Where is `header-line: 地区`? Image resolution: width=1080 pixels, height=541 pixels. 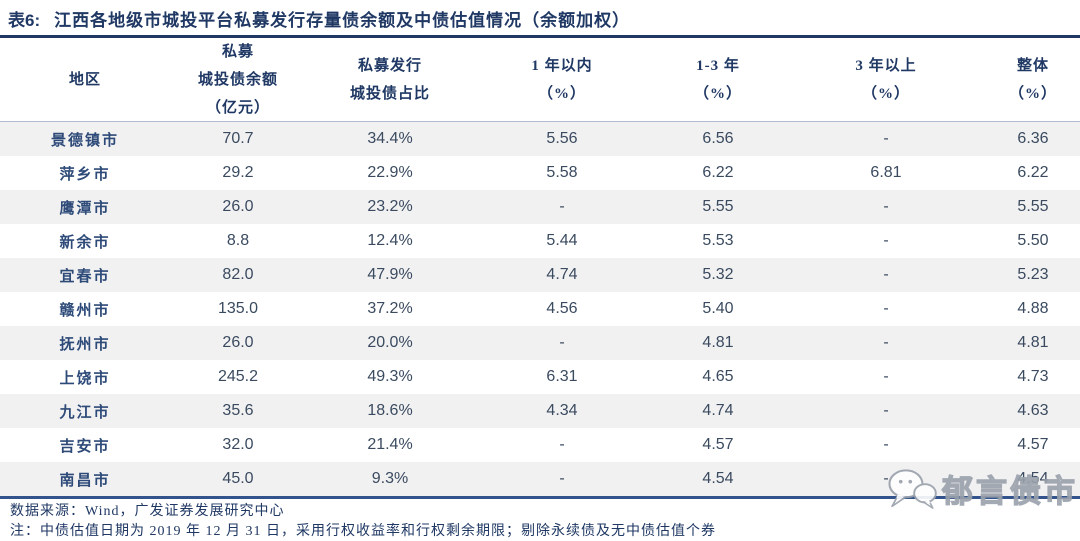 header-line: 地区 is located at coordinates (84, 79).